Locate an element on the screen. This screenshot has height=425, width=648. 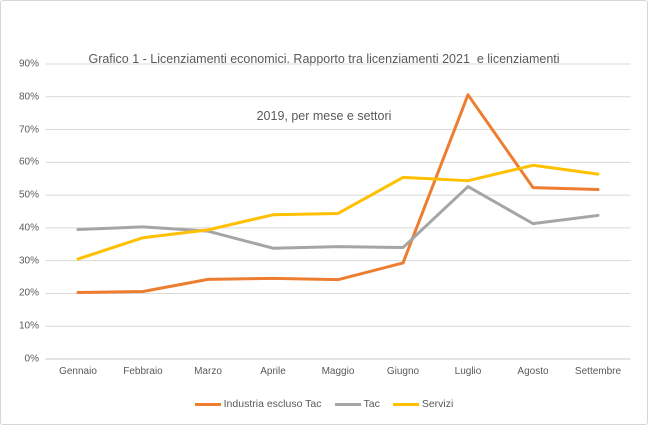
chart-legend: Industria escluso Tac Tac Servizi is located at coordinates (324, 404).